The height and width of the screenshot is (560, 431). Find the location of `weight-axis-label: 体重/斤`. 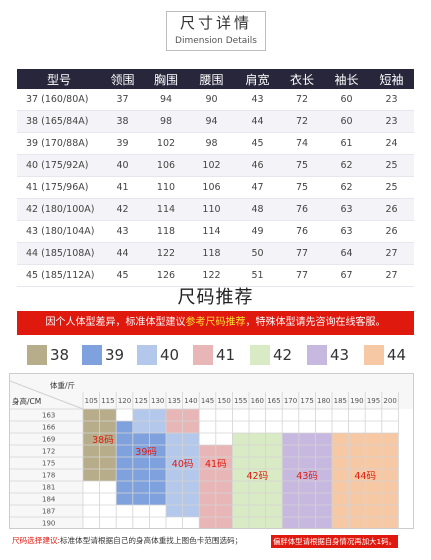

weight-axis-label: 体重/斤 is located at coordinates (62, 385).